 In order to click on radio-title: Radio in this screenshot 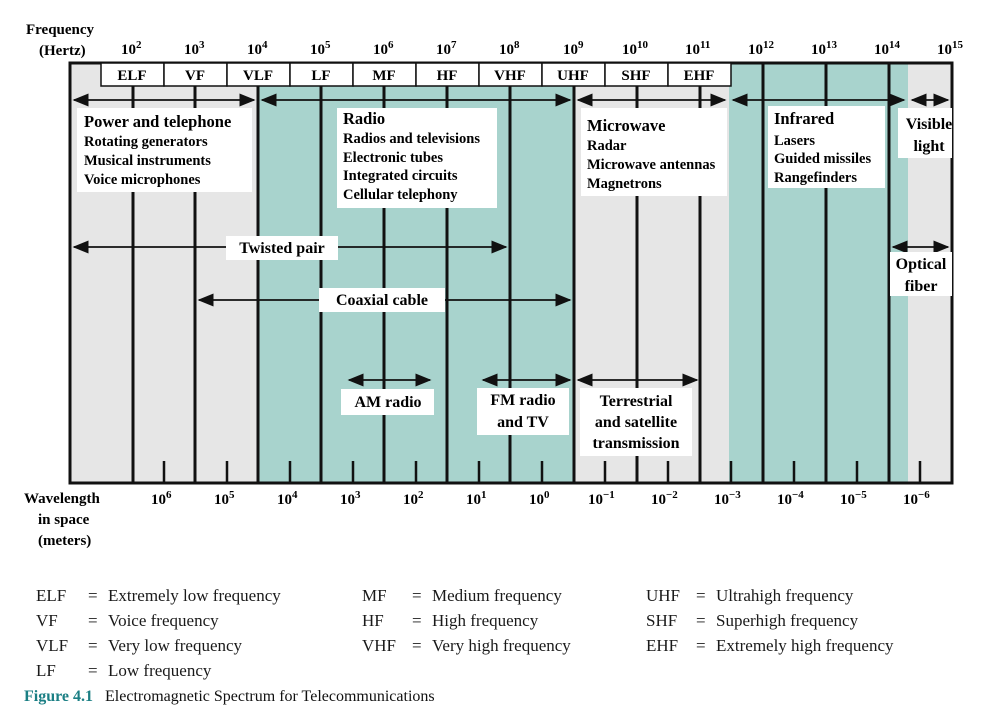, I will do `click(364, 118)`.